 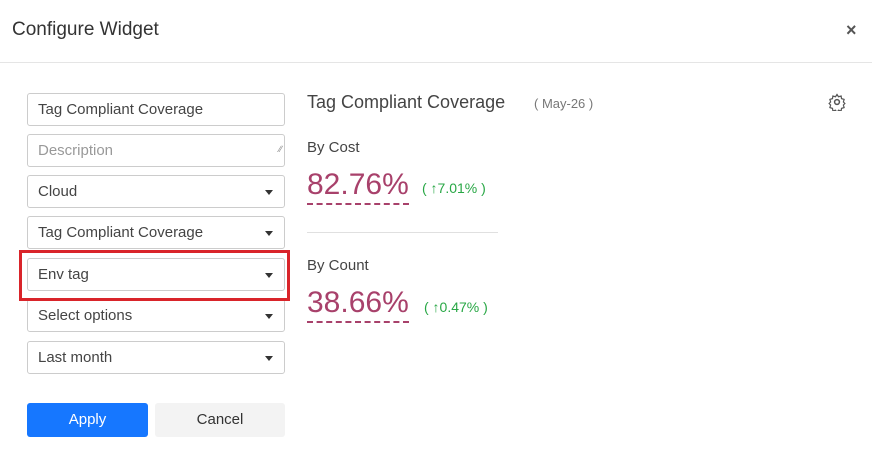 What do you see at coordinates (280, 149) in the screenshot?
I see `resize-grip: ∕∕` at bounding box center [280, 149].